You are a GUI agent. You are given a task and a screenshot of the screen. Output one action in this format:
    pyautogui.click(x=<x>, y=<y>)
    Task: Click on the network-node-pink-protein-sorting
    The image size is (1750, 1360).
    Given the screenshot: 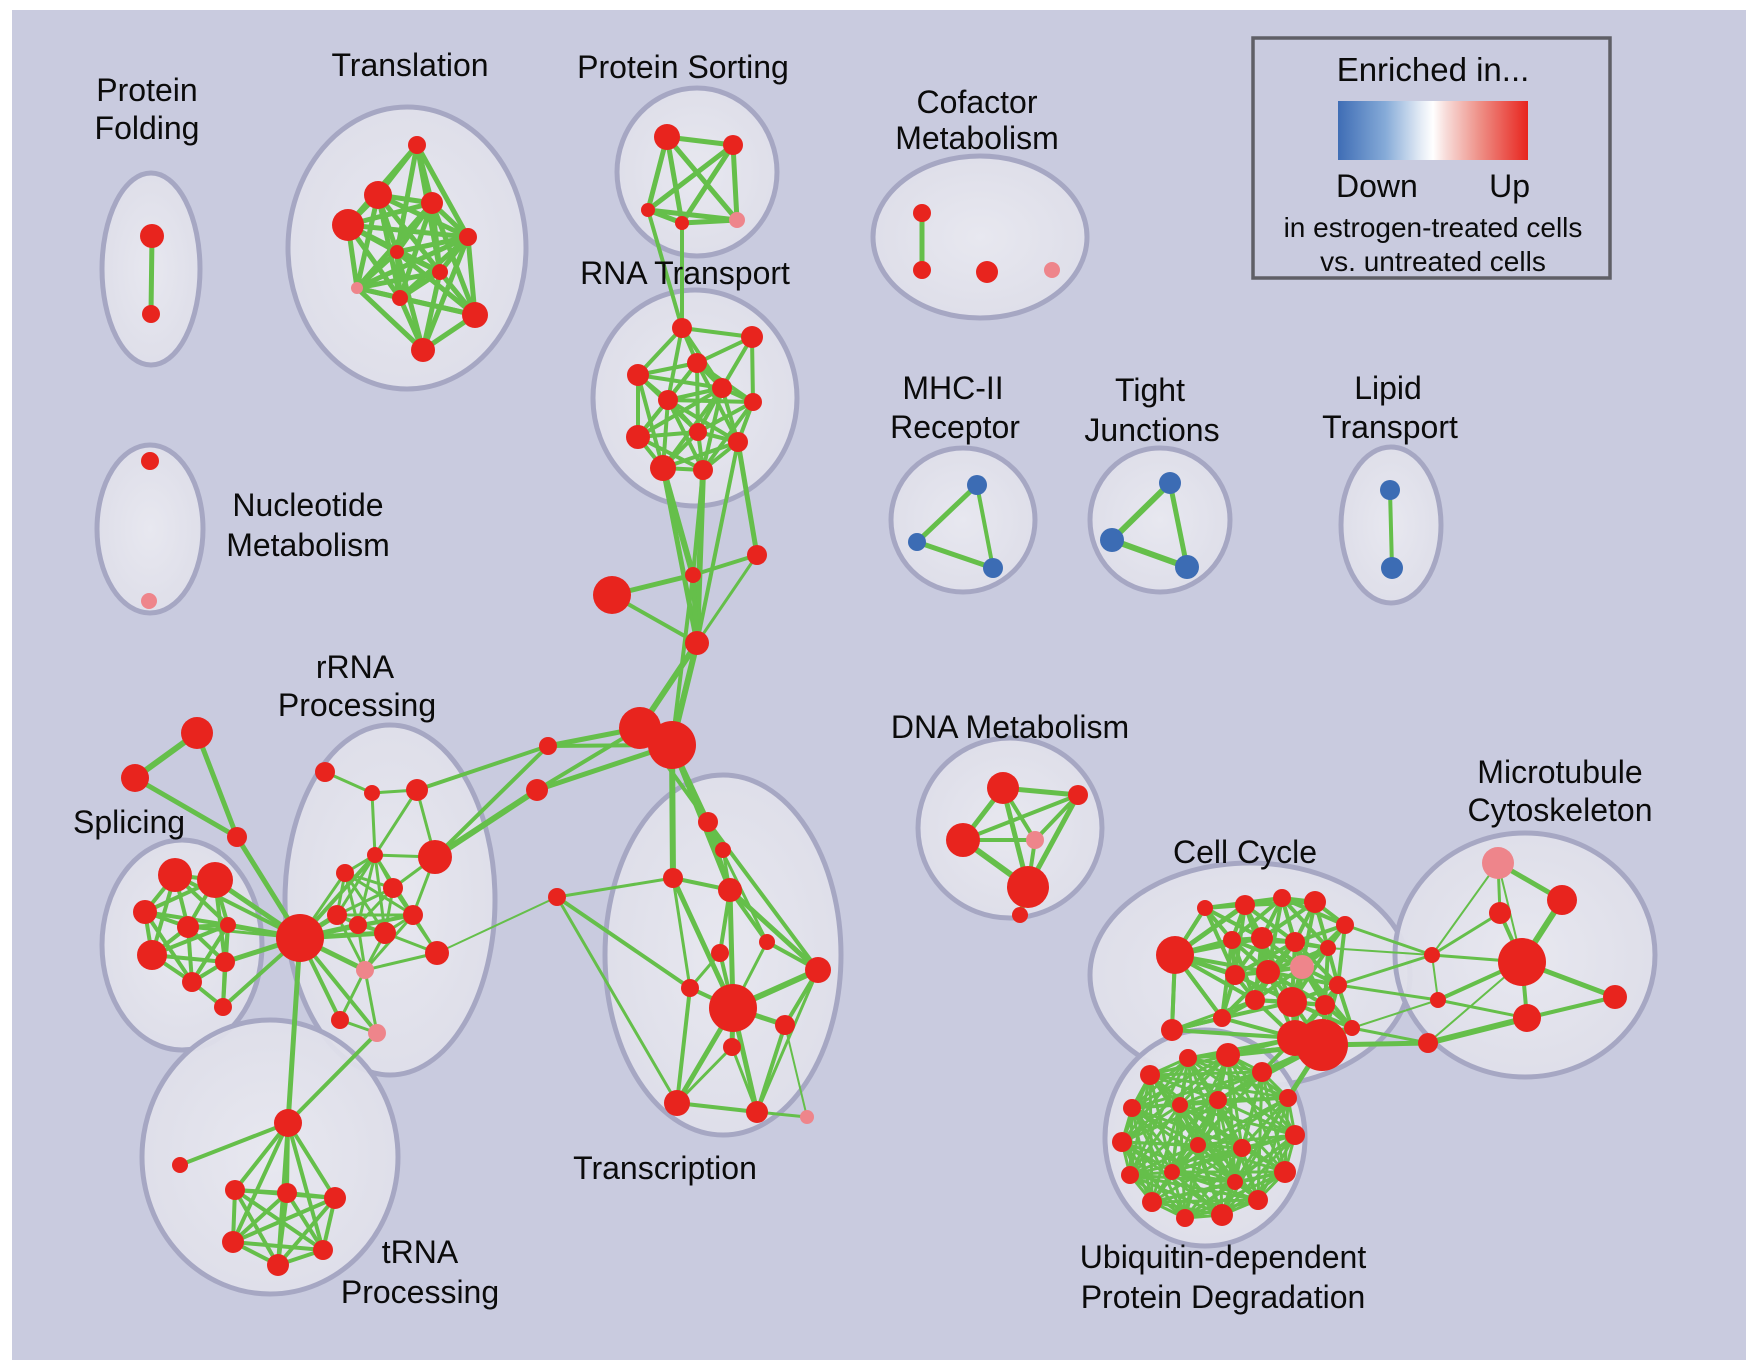 What is the action you would take?
    pyautogui.click(x=737, y=220)
    